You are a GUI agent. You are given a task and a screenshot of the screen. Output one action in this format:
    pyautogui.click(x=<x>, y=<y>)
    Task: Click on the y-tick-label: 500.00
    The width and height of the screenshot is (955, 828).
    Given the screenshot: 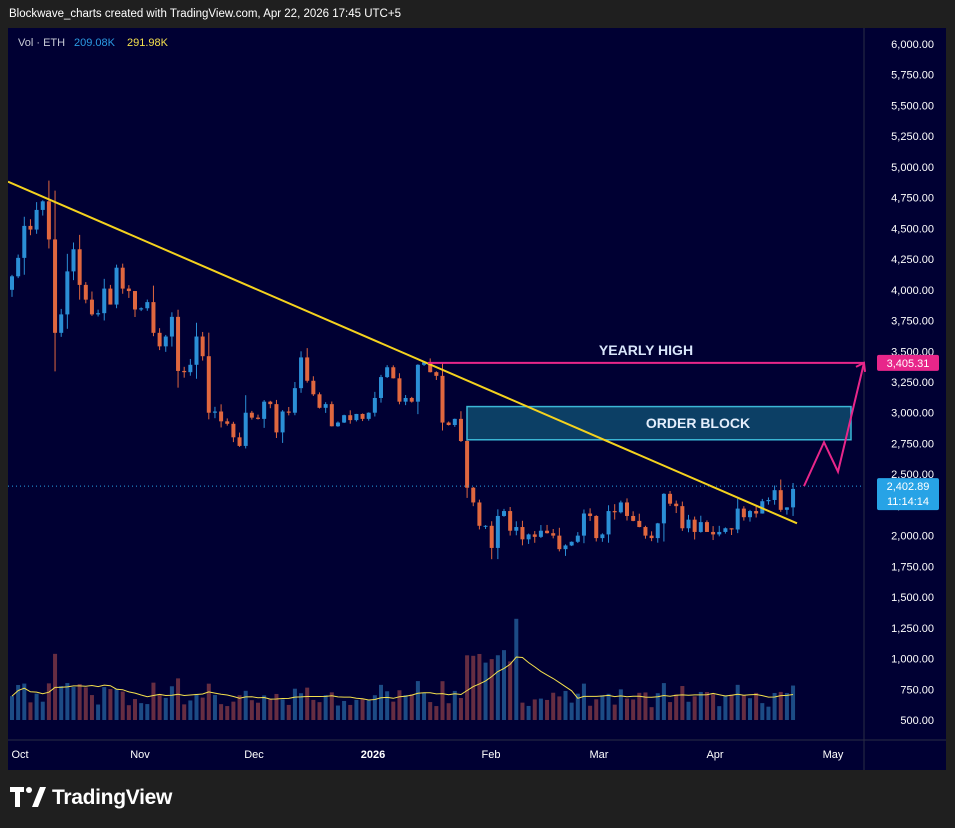 What is the action you would take?
    pyautogui.click(x=917, y=721)
    